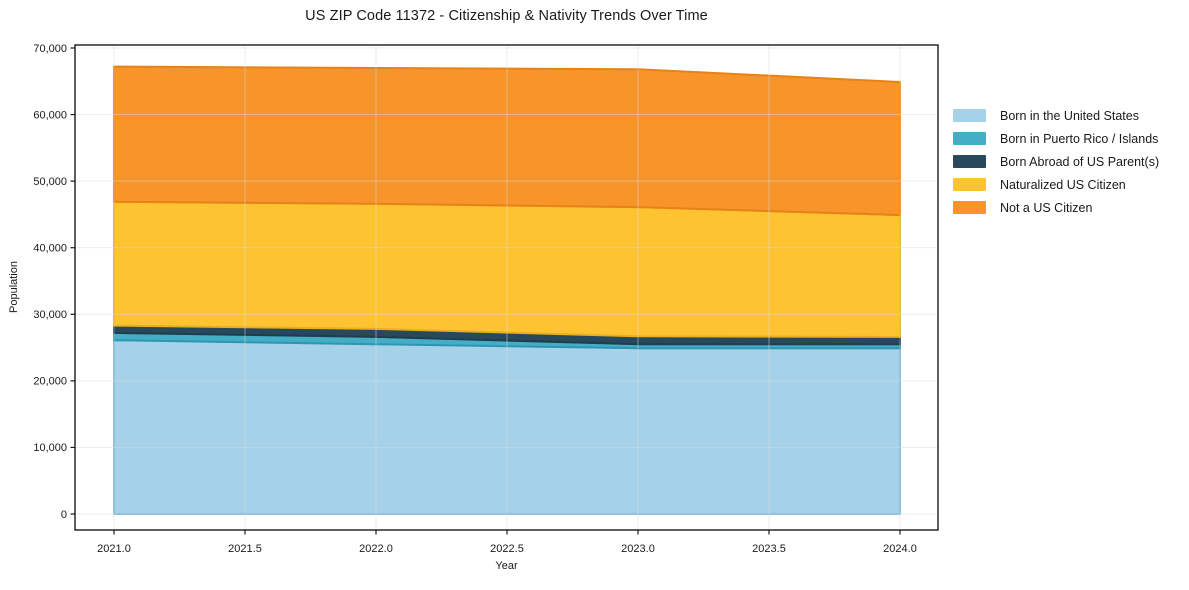  What do you see at coordinates (50, 382) in the screenshot?
I see `y-tick-label: 20,000` at bounding box center [50, 382].